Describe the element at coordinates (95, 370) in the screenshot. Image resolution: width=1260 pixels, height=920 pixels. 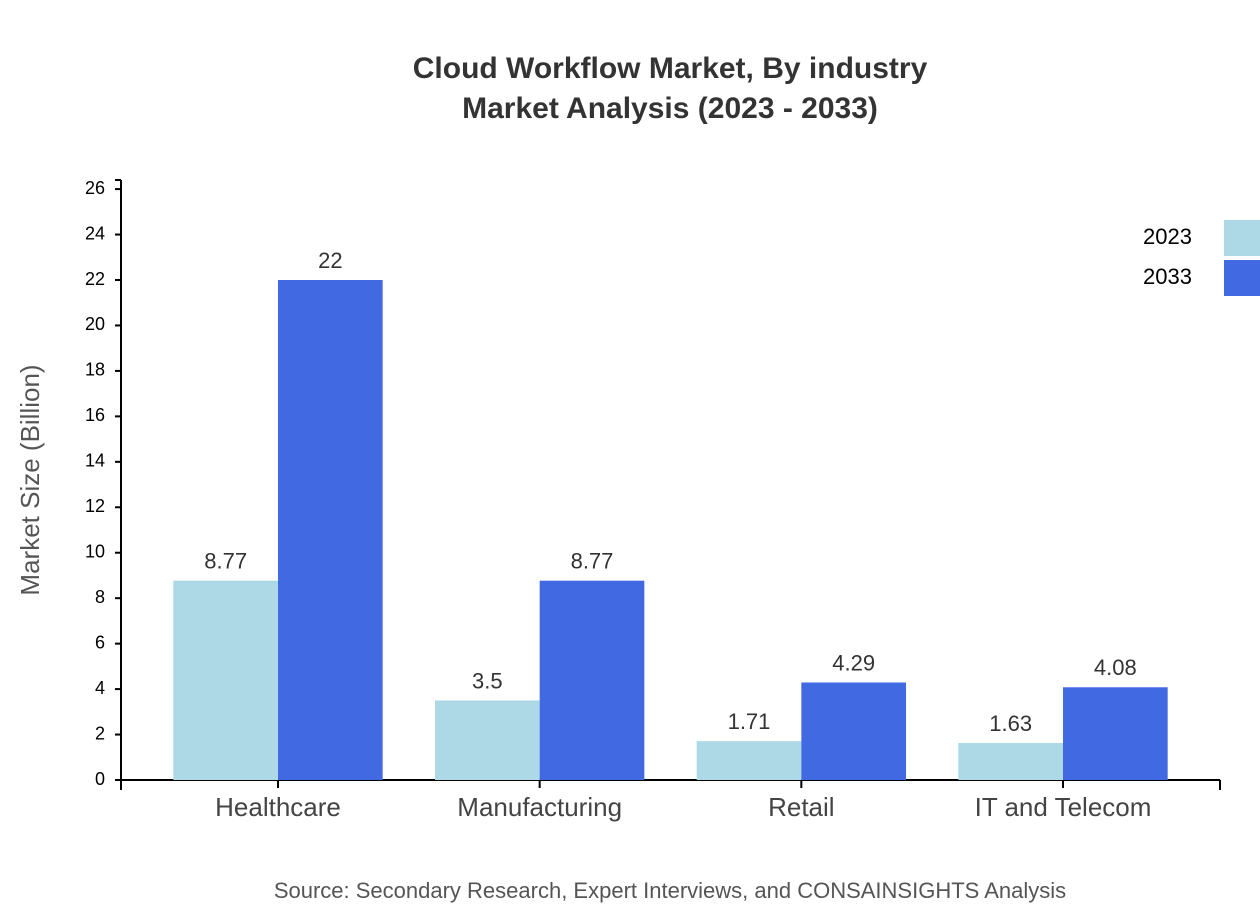
I see `y-tick-label: 18` at that location.